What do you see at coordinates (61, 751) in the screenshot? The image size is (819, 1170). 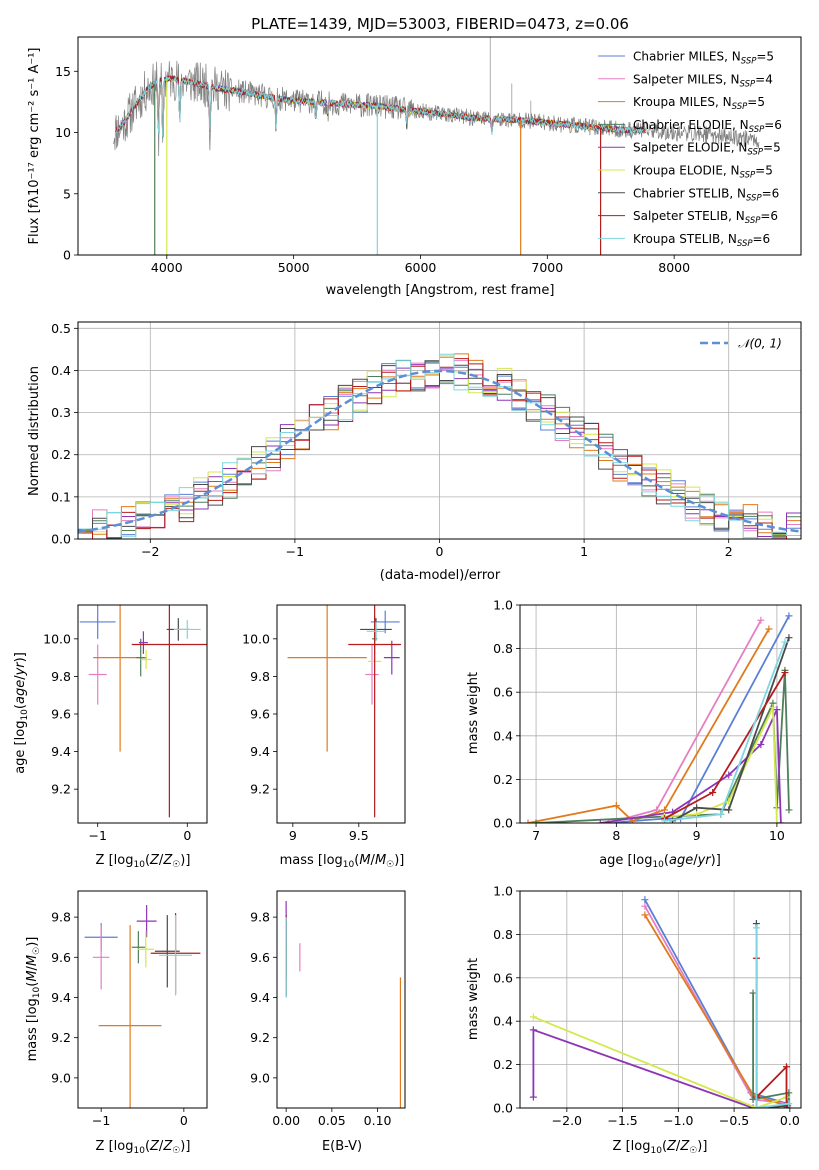 I see `age_vs_Z-ytick-label-1: 9.4` at bounding box center [61, 751].